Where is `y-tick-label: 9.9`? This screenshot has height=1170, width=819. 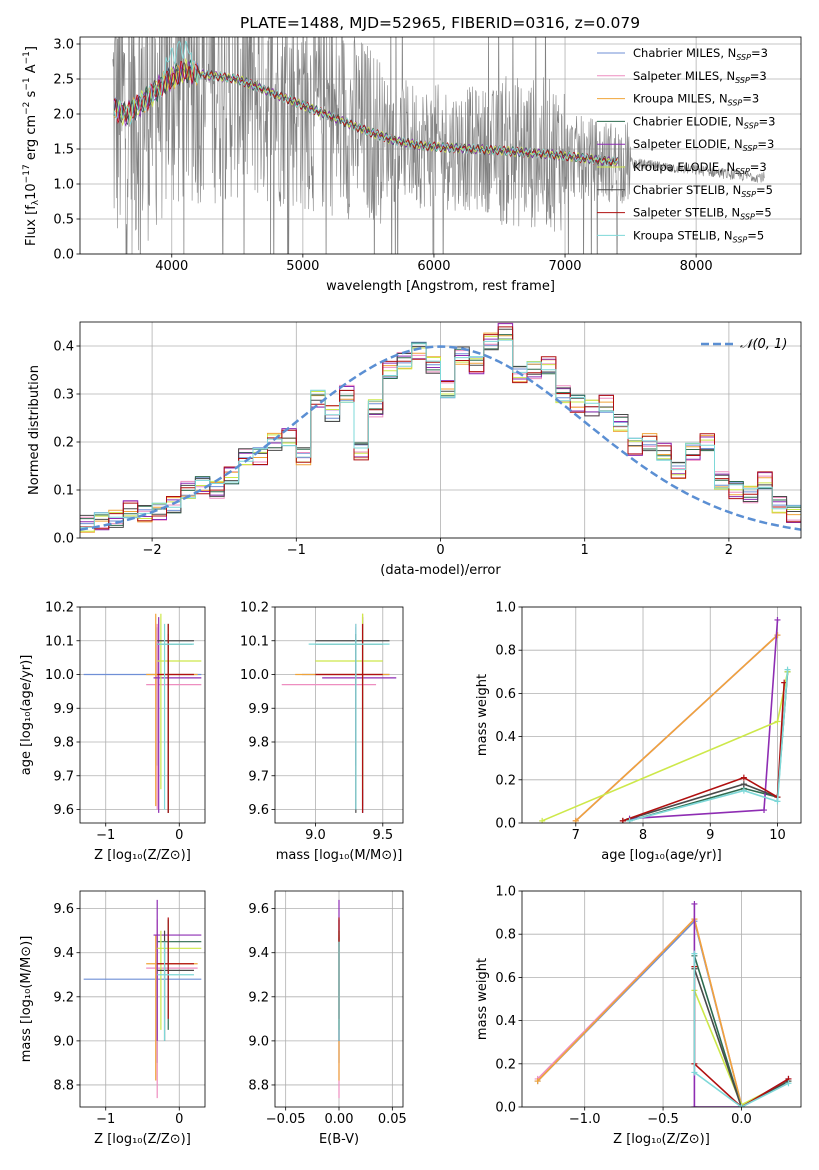 y-tick-label: 9.9 is located at coordinates (63, 709).